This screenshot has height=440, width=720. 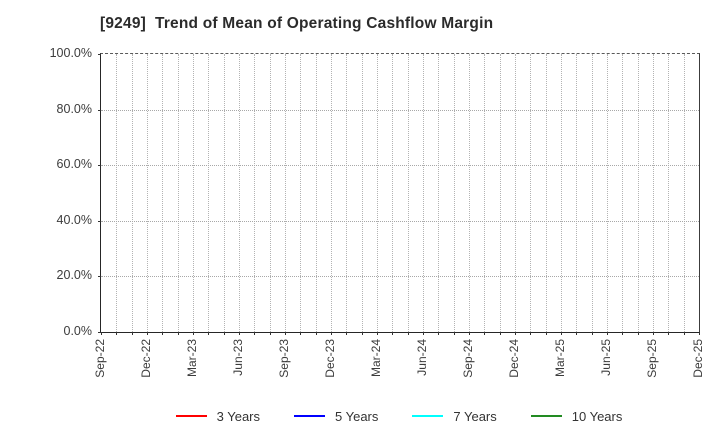 What do you see at coordinates (238, 416) in the screenshot?
I see `legend-label-3-years: 3 Years` at bounding box center [238, 416].